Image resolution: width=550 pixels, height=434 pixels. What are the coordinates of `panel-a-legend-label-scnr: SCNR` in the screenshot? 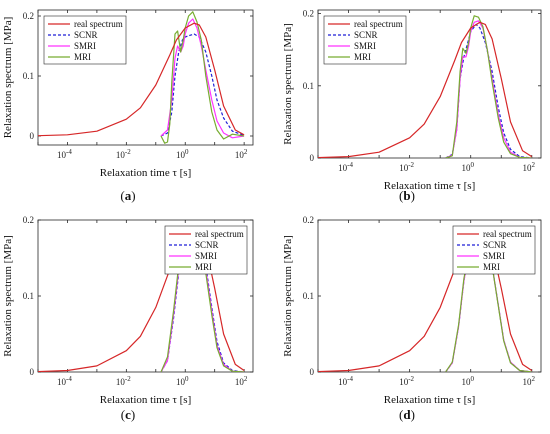 It's located at (86, 35).